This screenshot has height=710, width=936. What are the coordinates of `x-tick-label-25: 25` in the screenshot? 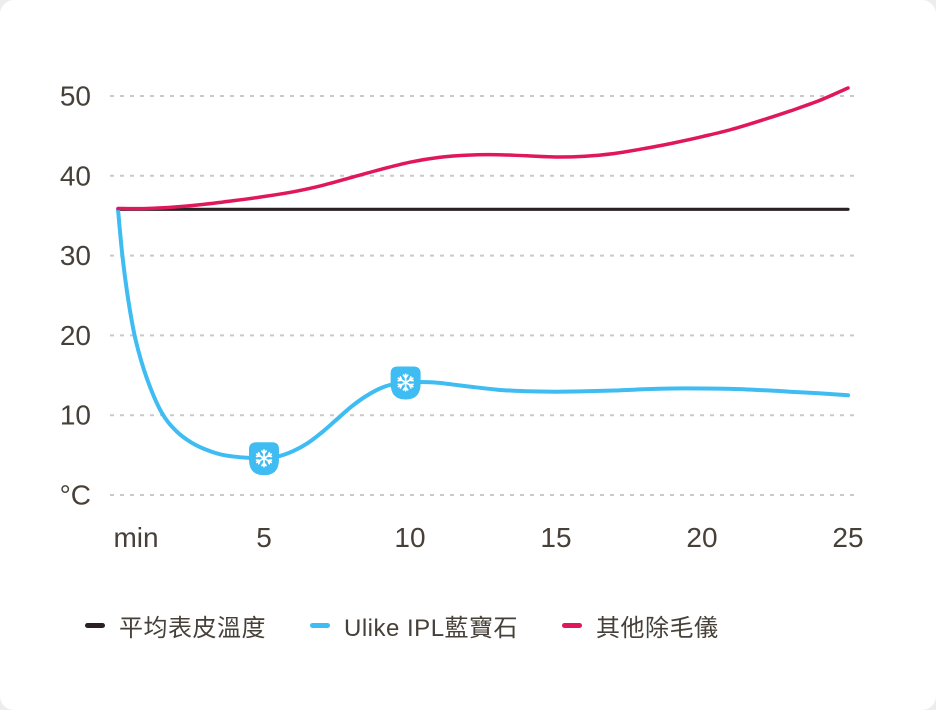 It's located at (847, 537).